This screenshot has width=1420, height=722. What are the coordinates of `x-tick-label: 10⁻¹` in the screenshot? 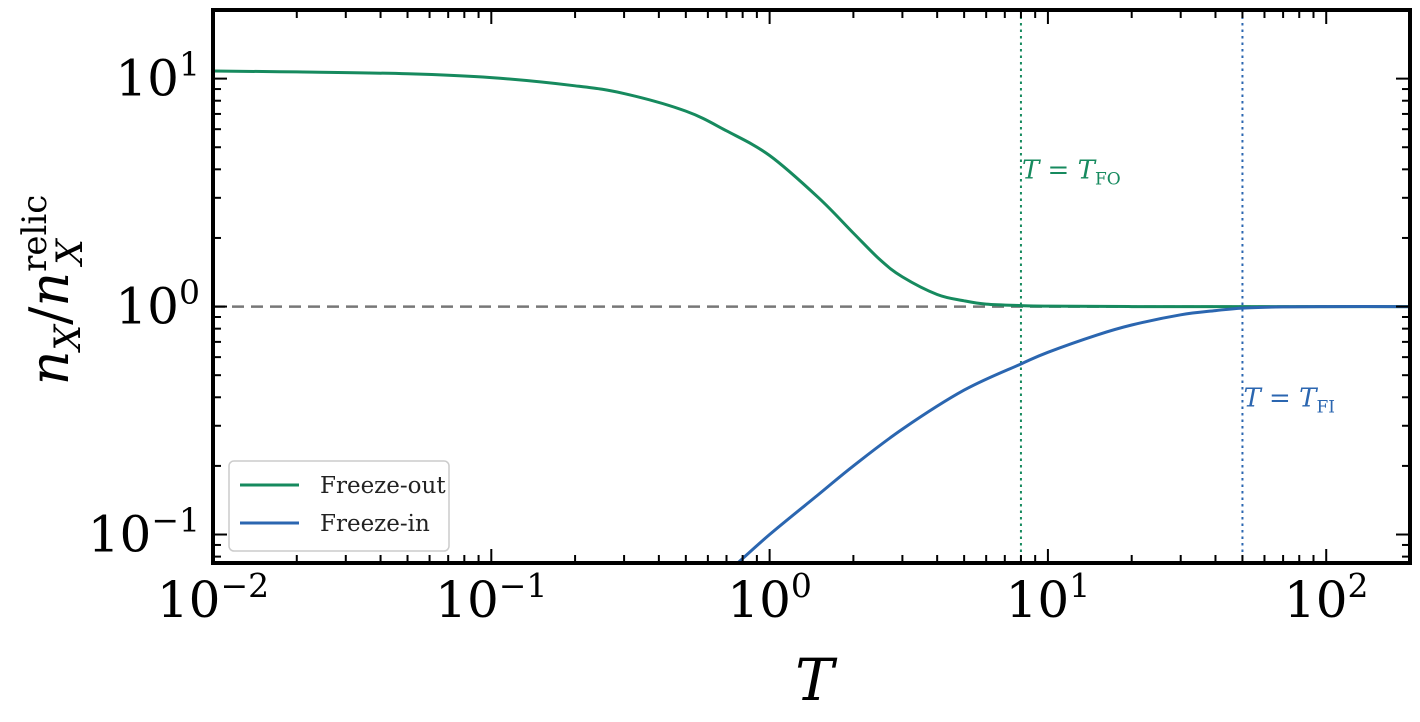 It's located at (491, 597).